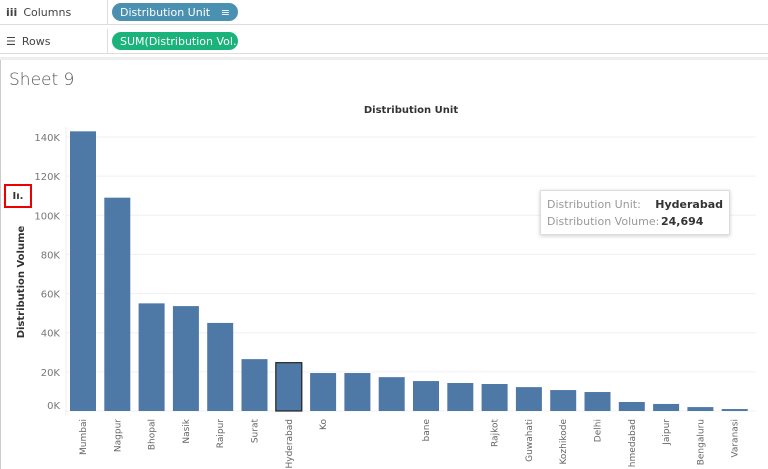 The image size is (768, 469). Describe the element at coordinates (667, 432) in the screenshot. I see `x-tick-label: Jaipur` at that location.